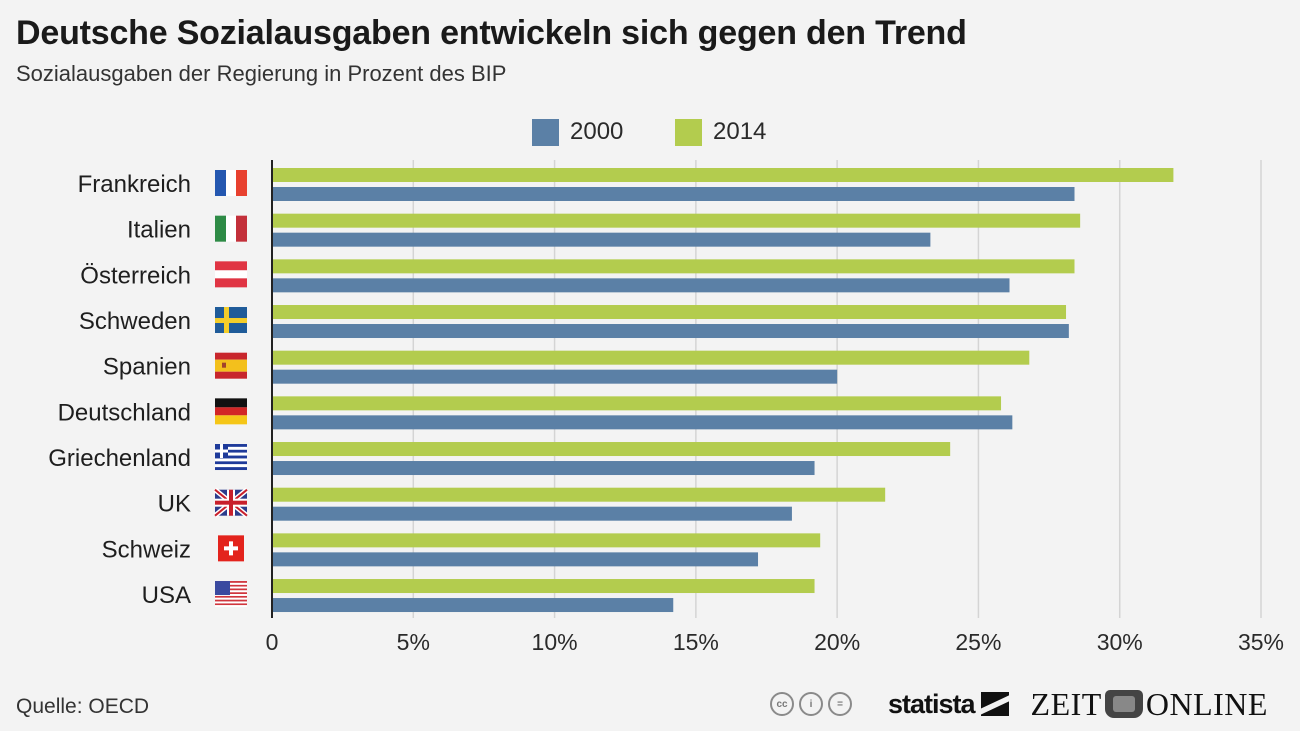 The width and height of the screenshot is (1300, 731). I want to click on zeit-online-logo: ZEIT ONLINE, so click(1149, 704).